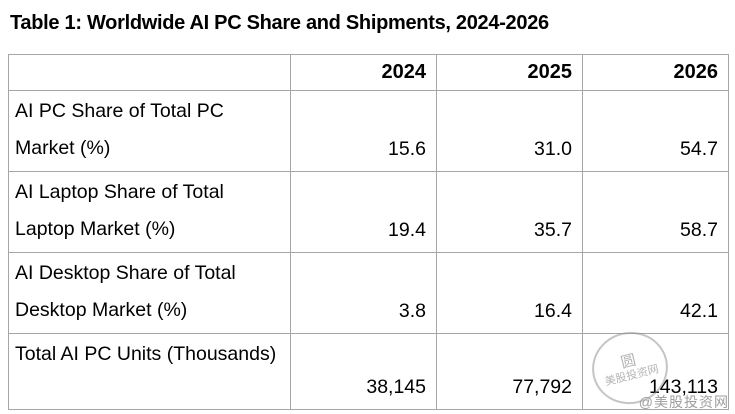 The width and height of the screenshot is (735, 414). Describe the element at coordinates (509, 131) in the screenshot. I see `cell-value: 31.0` at that location.